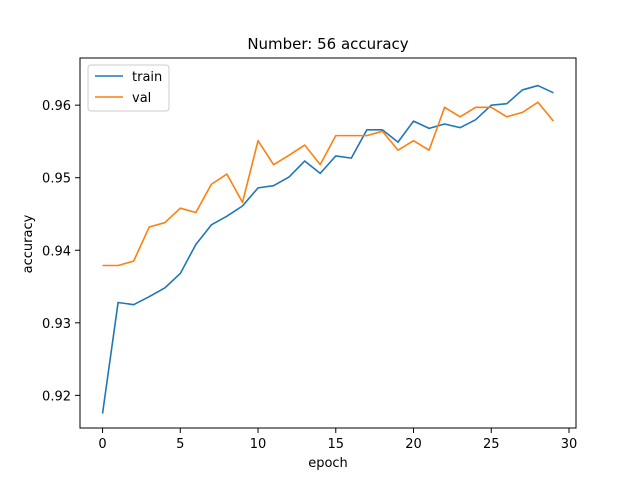 Image resolution: width=640 pixels, height=480 pixels. I want to click on y-tick-label: 0.95, so click(56, 179).